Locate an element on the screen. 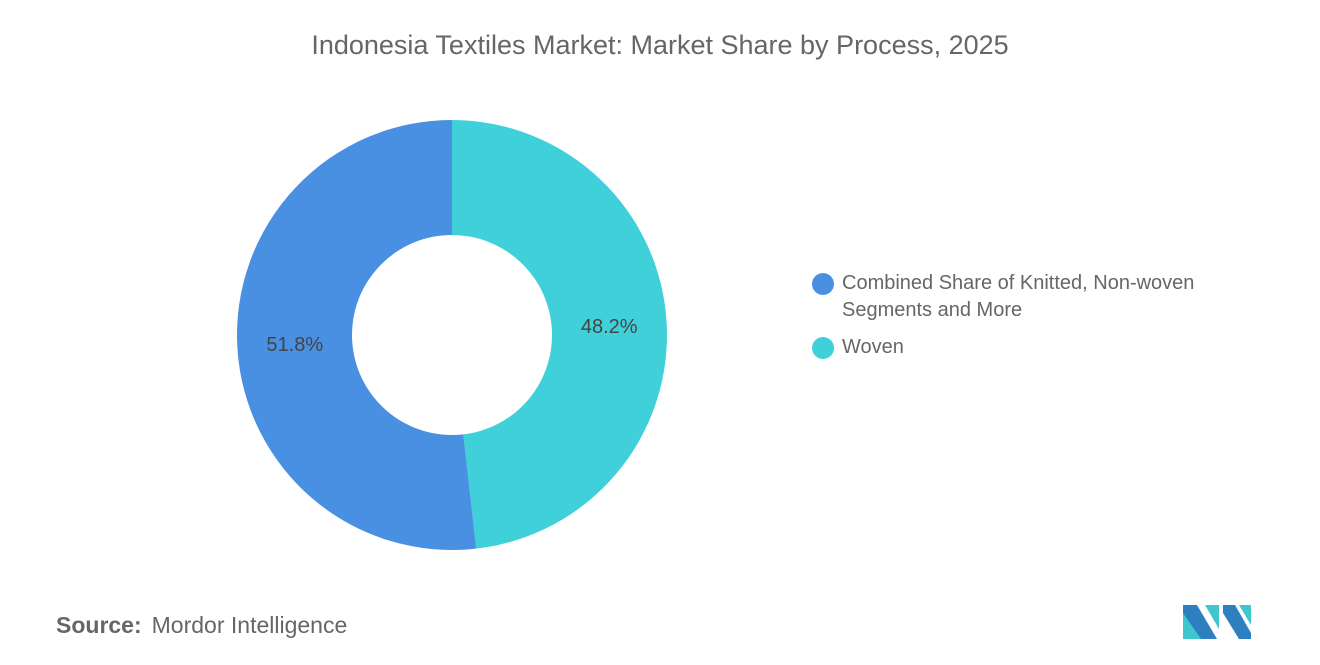 Image resolution: width=1320 pixels, height=665 pixels. legend-label: Woven is located at coordinates (873, 347).